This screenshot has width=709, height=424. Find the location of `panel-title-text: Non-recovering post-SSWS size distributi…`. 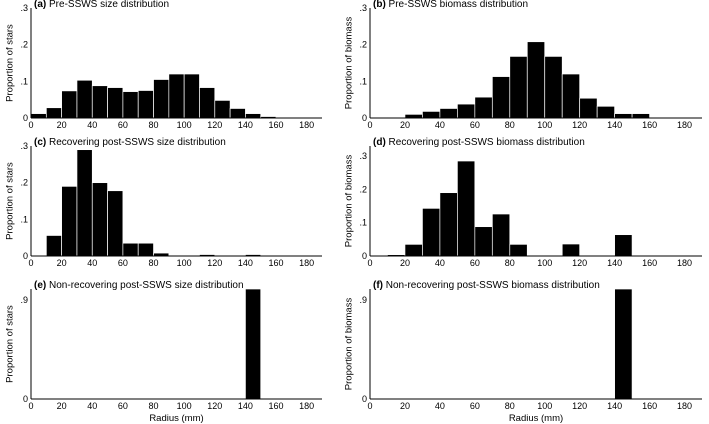

panel-title-text: Non-recovering post-SSWS size distributi… is located at coordinates (144, 285).